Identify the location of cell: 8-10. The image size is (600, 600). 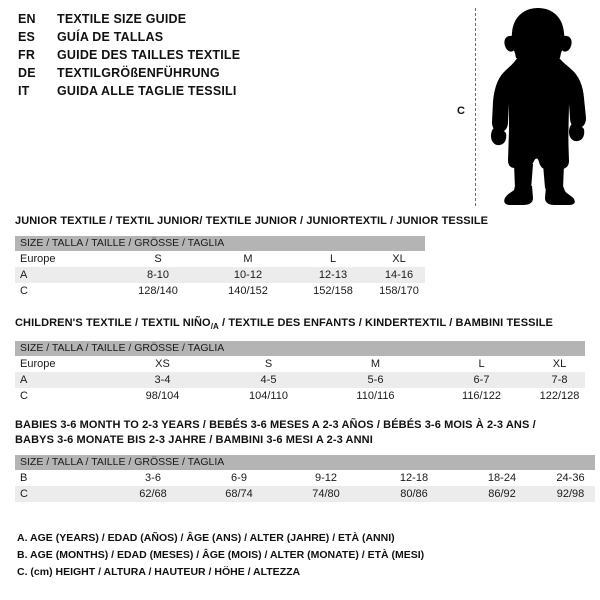
(158, 275).